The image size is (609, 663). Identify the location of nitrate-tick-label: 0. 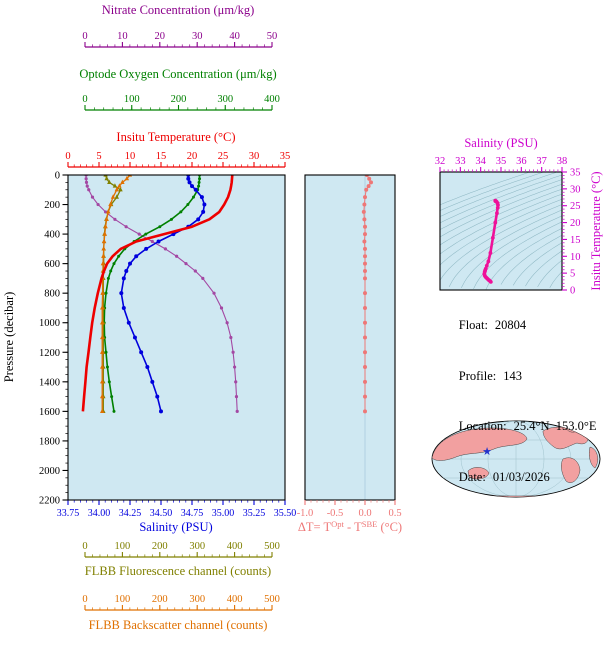
(84, 36).